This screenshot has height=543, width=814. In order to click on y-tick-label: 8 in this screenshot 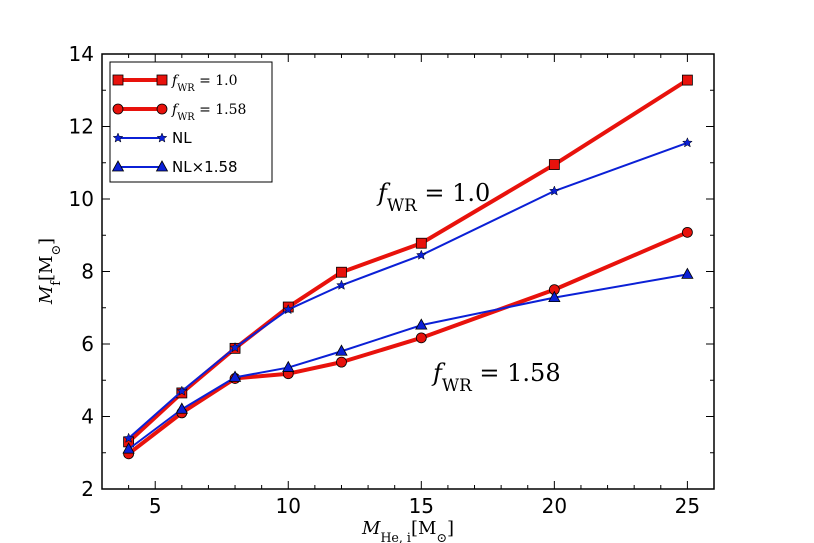, I will do `click(87, 272)`.